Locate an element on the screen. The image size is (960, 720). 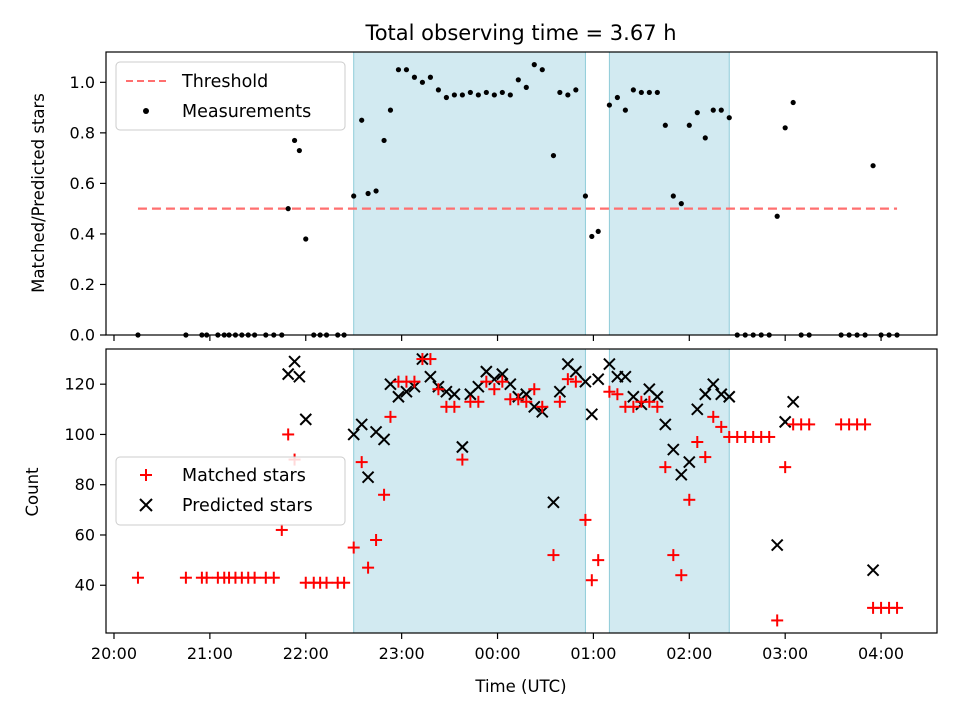
legend-threshold-label: Threshold is located at coordinates (224, 82).